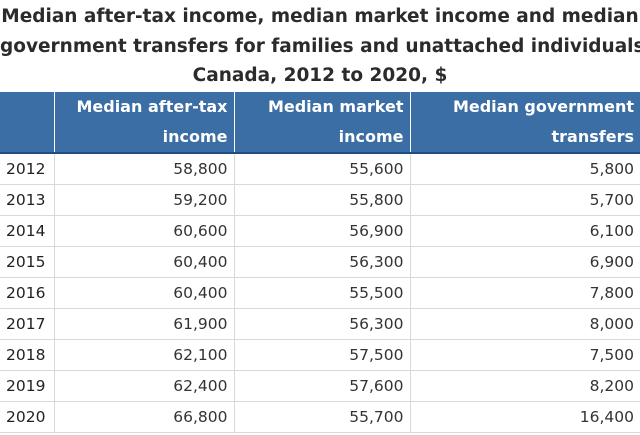 Image resolution: width=640 pixels, height=435 pixels. Describe the element at coordinates (27, 417) in the screenshot. I see `year-cell: 2020` at that location.